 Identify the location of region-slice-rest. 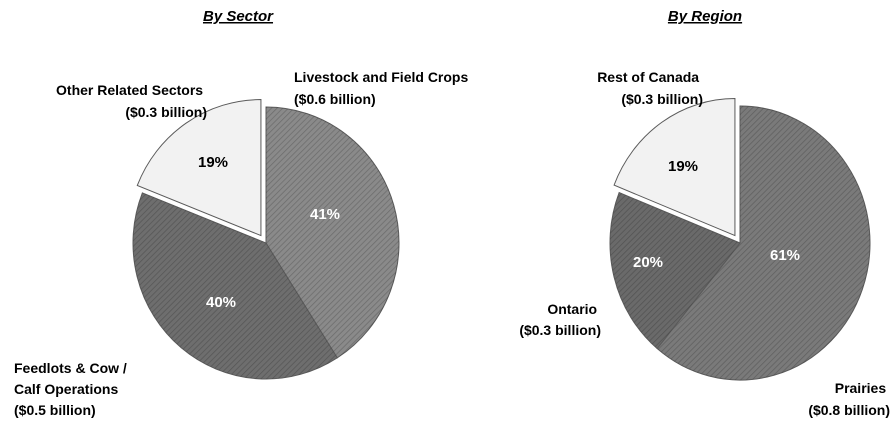
(674, 167).